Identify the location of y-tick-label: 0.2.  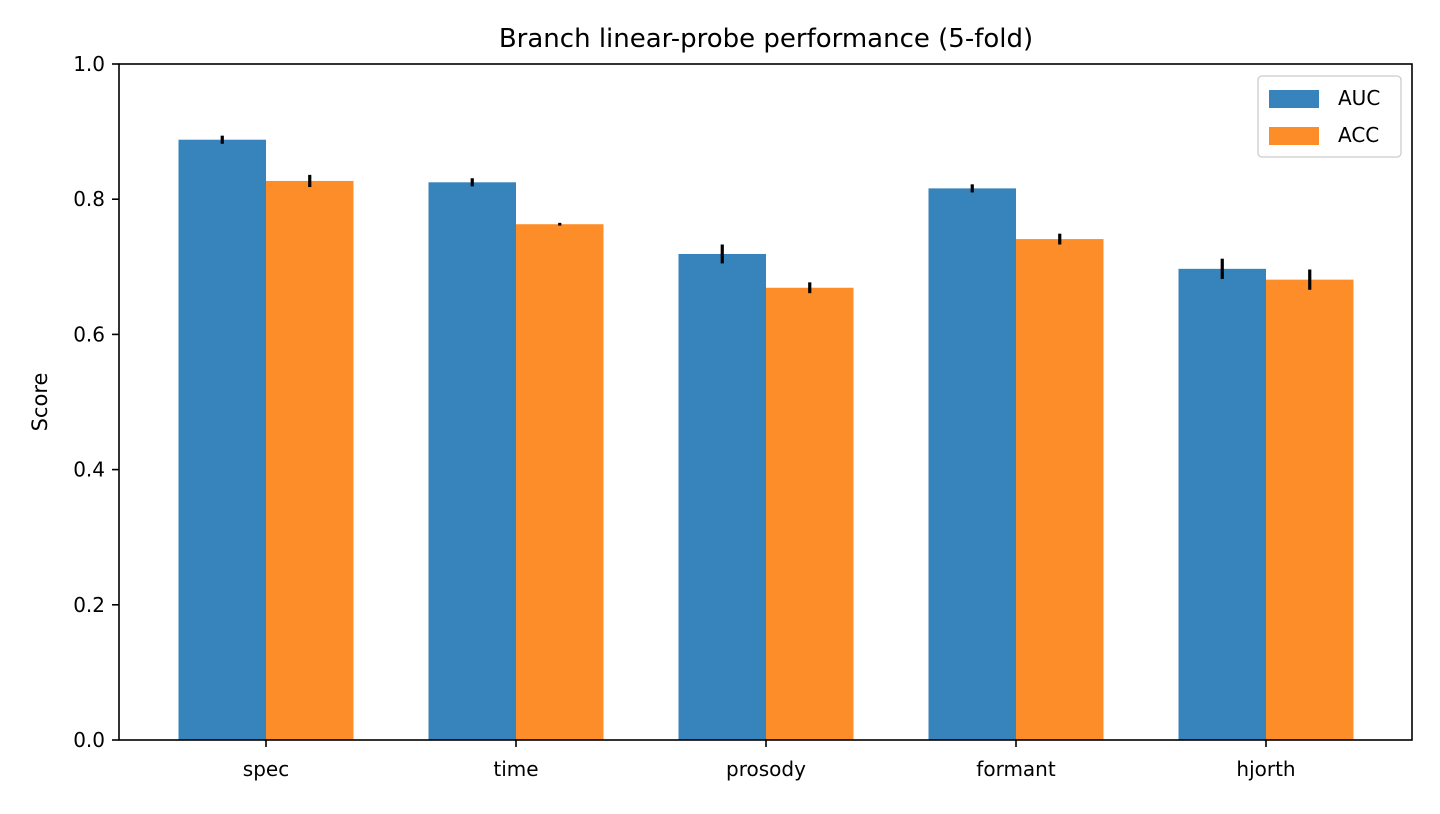
(89, 605).